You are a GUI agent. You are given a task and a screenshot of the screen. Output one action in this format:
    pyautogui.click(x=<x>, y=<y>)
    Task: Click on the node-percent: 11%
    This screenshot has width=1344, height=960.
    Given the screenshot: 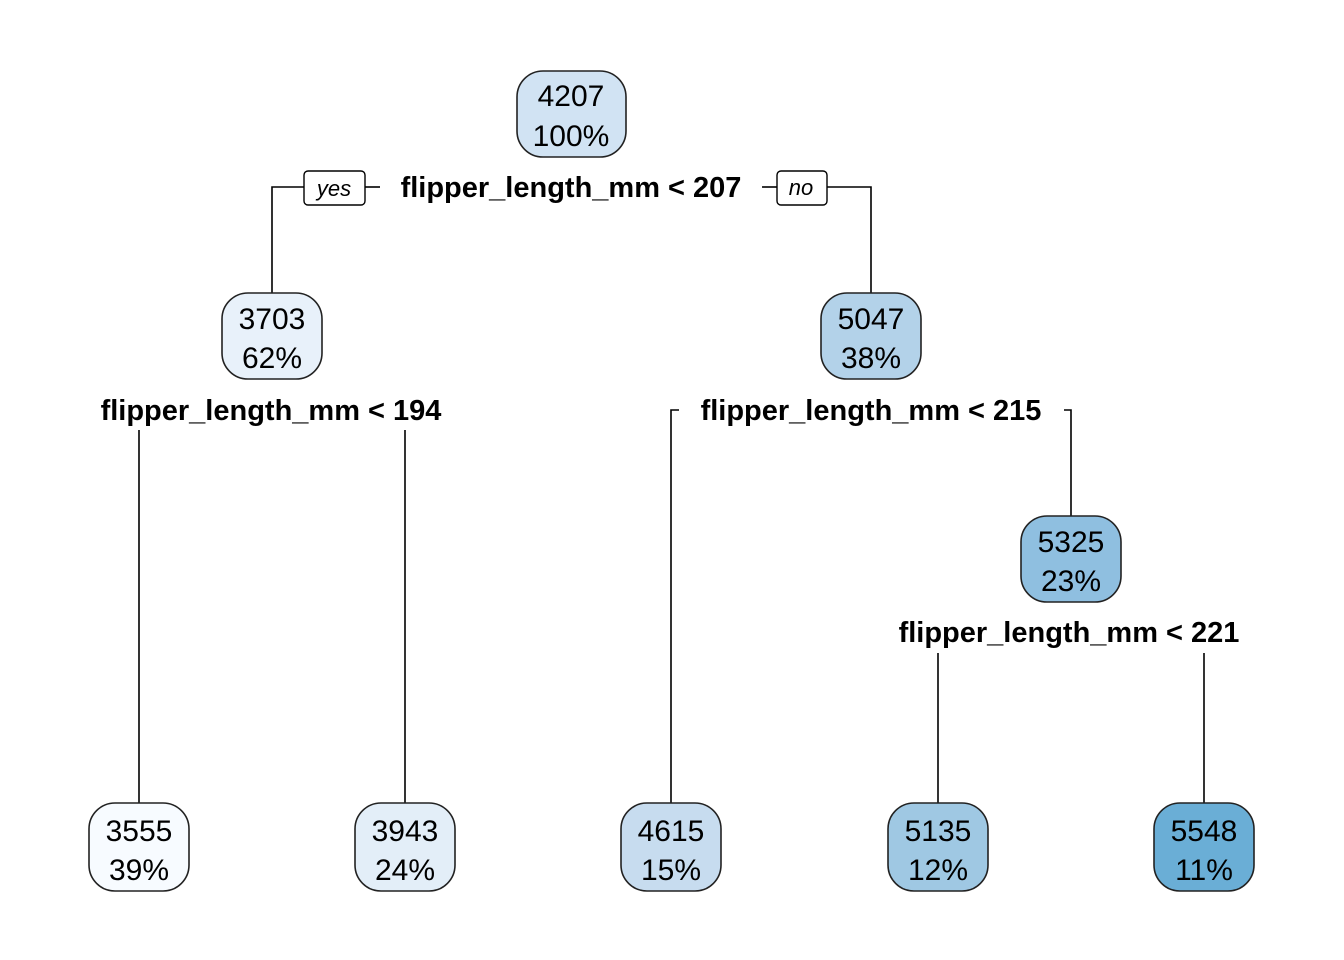 What is the action you would take?
    pyautogui.click(x=1204, y=870)
    